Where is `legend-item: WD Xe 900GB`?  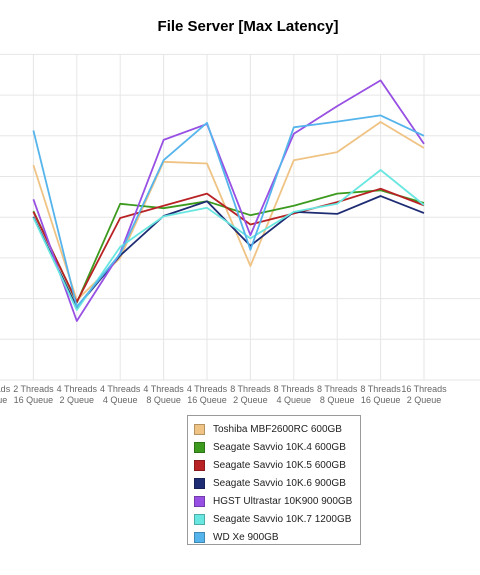 legend-item: WD Xe 900GB is located at coordinates (277, 537).